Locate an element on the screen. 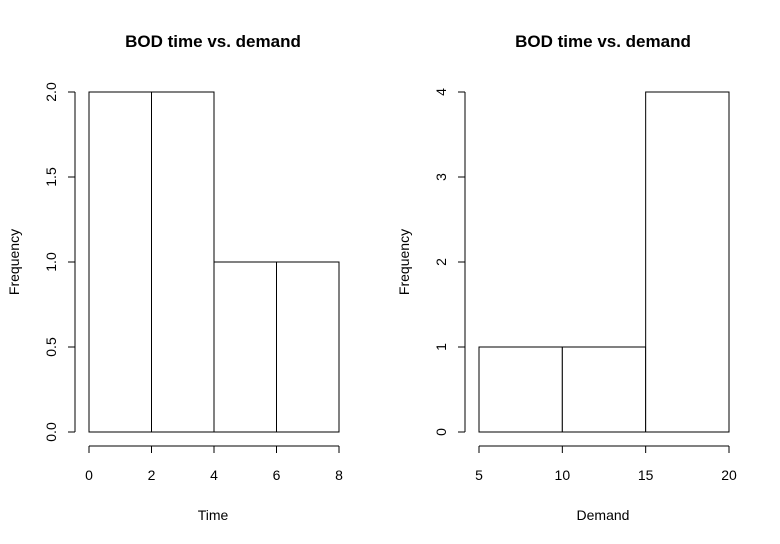 Image resolution: width=780 pixels, height=544 pixels. x-tick-label: 15 is located at coordinates (646, 475).